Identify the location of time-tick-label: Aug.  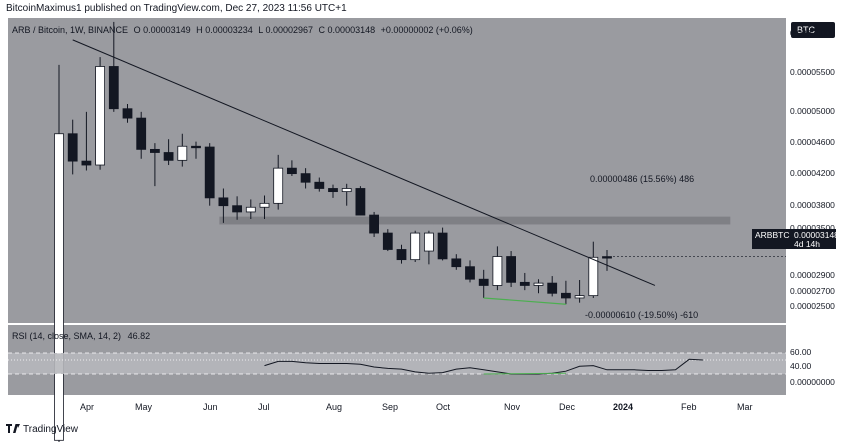
(334, 407).